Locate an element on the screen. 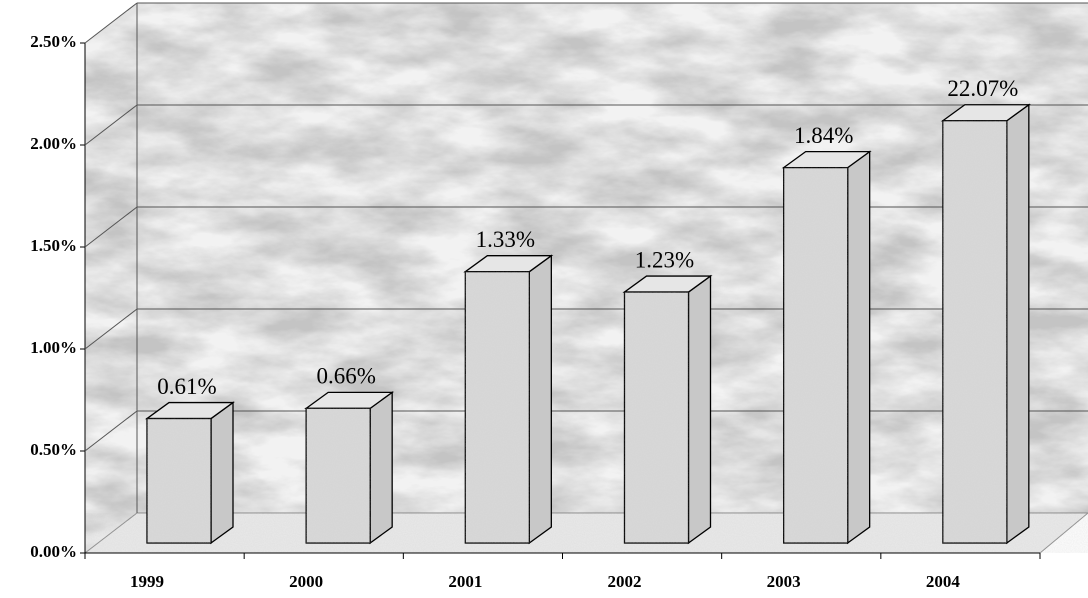 This screenshot has width=1088, height=598. value-label: 0.66% is located at coordinates (345, 376).